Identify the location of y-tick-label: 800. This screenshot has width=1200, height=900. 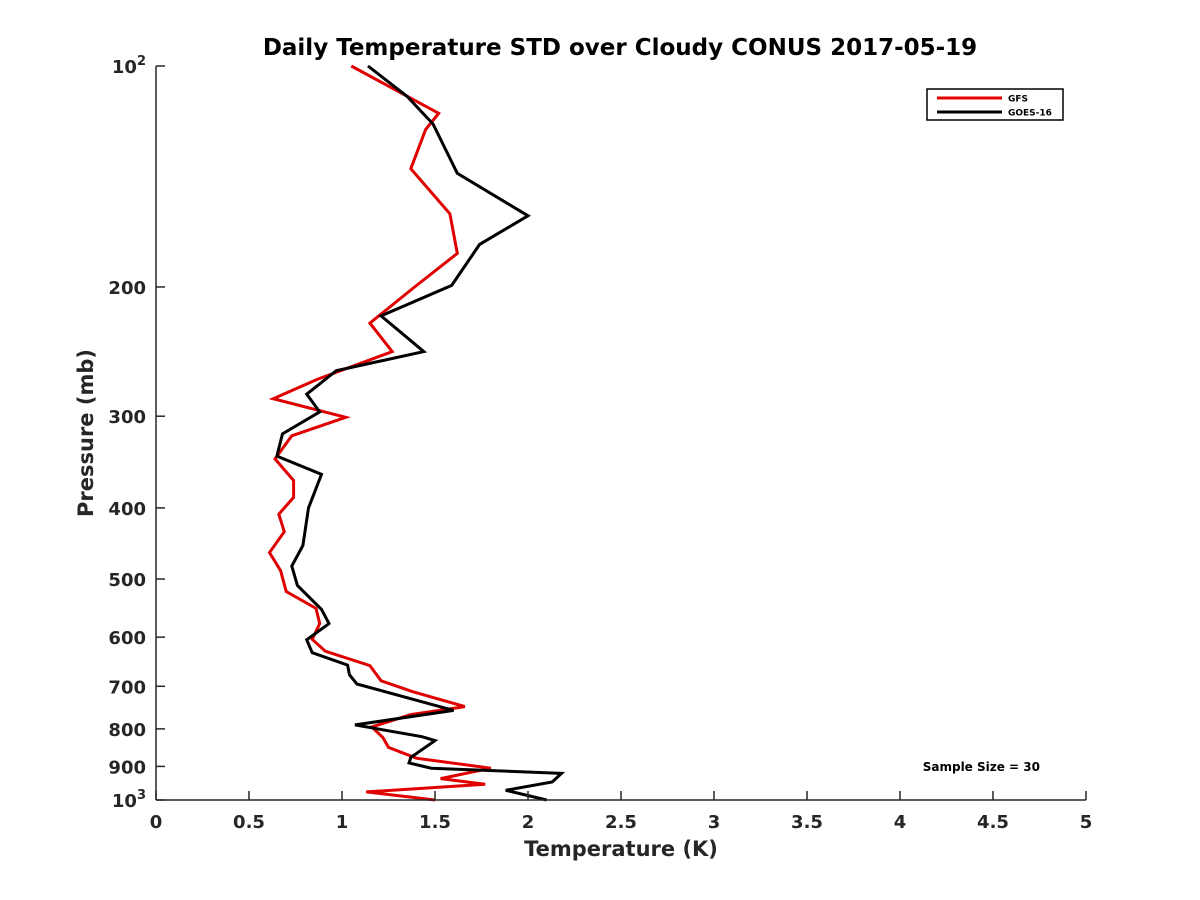
(127, 730).